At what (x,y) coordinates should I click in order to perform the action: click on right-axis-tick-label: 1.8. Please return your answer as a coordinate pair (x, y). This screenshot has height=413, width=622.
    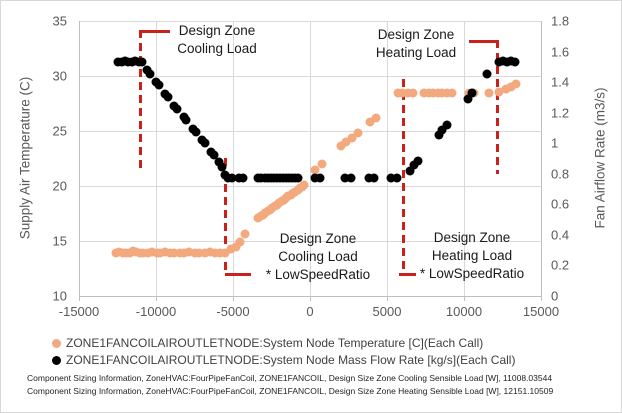
    Looking at the image, I should click on (560, 21).